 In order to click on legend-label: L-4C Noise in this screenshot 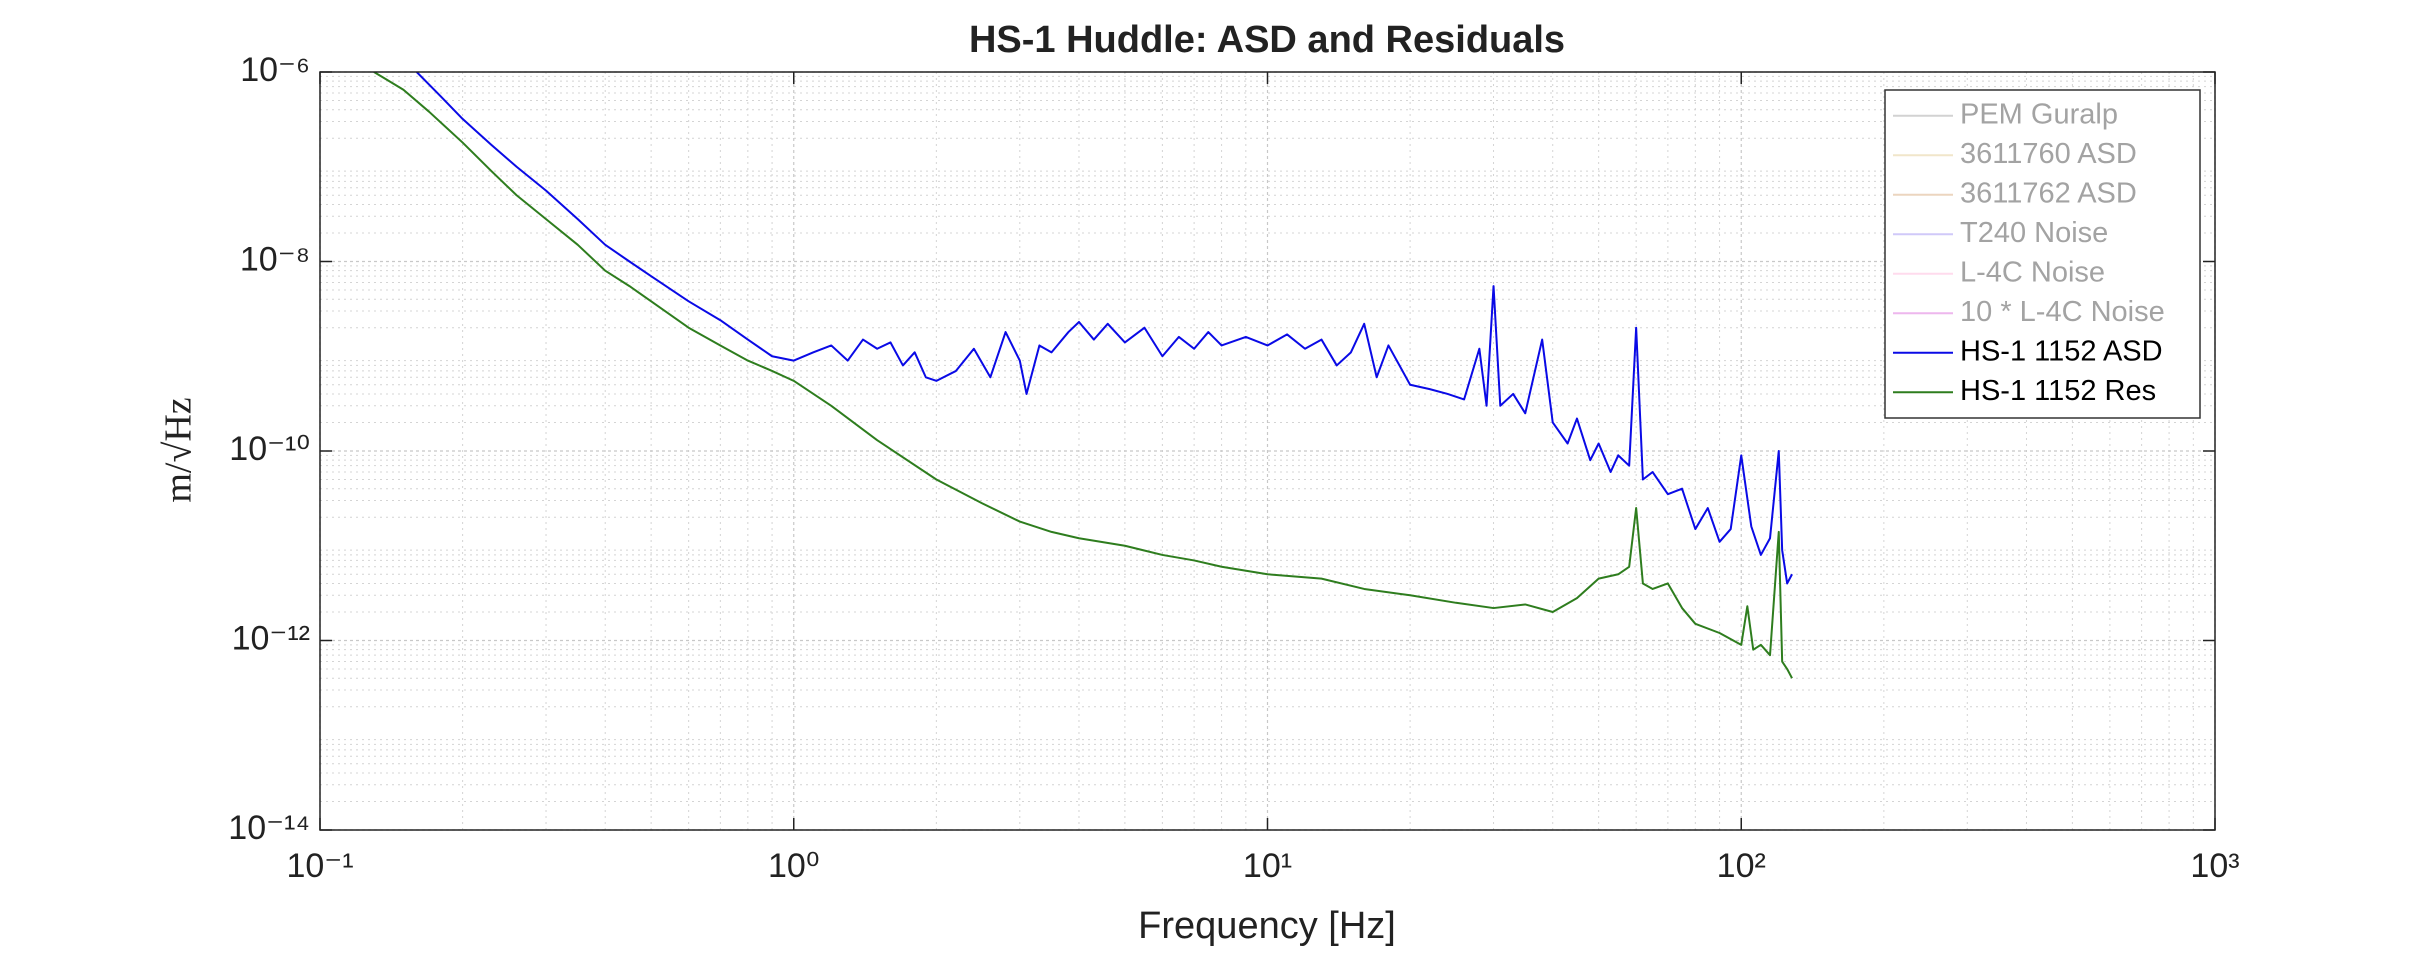, I will do `click(2032, 272)`.